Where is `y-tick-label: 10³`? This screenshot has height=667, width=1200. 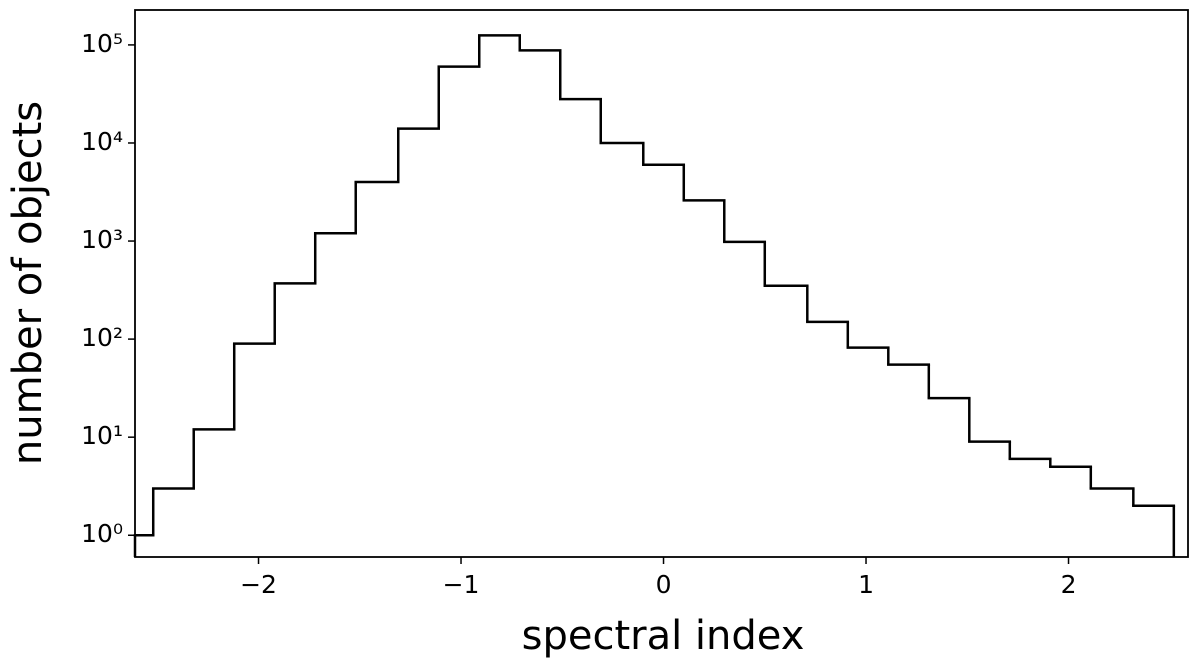 y-tick-label: 10³ is located at coordinates (102, 239).